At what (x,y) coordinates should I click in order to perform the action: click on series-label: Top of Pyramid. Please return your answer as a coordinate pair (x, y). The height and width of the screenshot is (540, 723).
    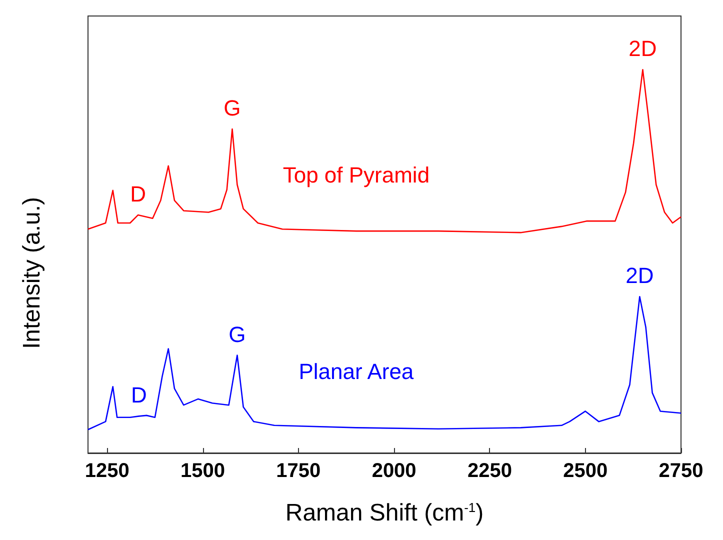
    Looking at the image, I should click on (356, 175).